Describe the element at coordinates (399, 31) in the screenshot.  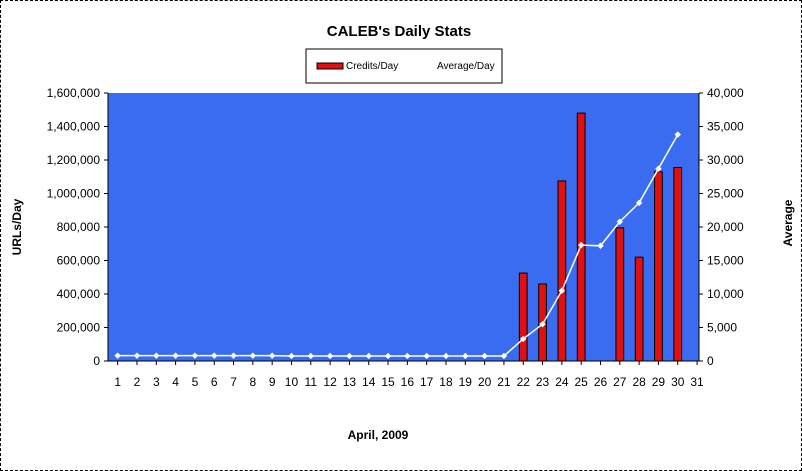
I see `chart-title: CALEB's Daily Stats` at that location.